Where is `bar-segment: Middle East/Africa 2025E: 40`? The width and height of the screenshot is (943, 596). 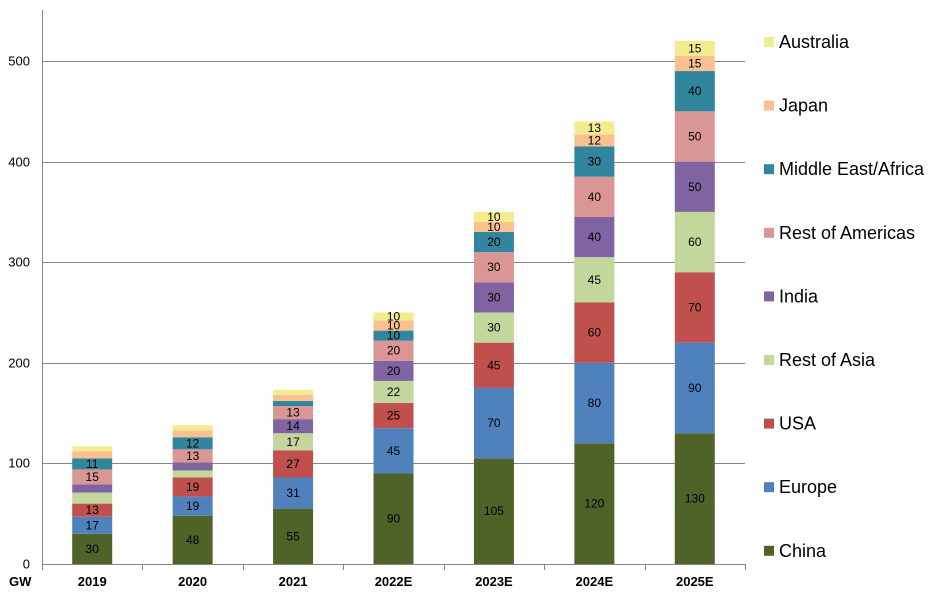 bar-segment: Middle East/Africa 2025E: 40 is located at coordinates (694, 91).